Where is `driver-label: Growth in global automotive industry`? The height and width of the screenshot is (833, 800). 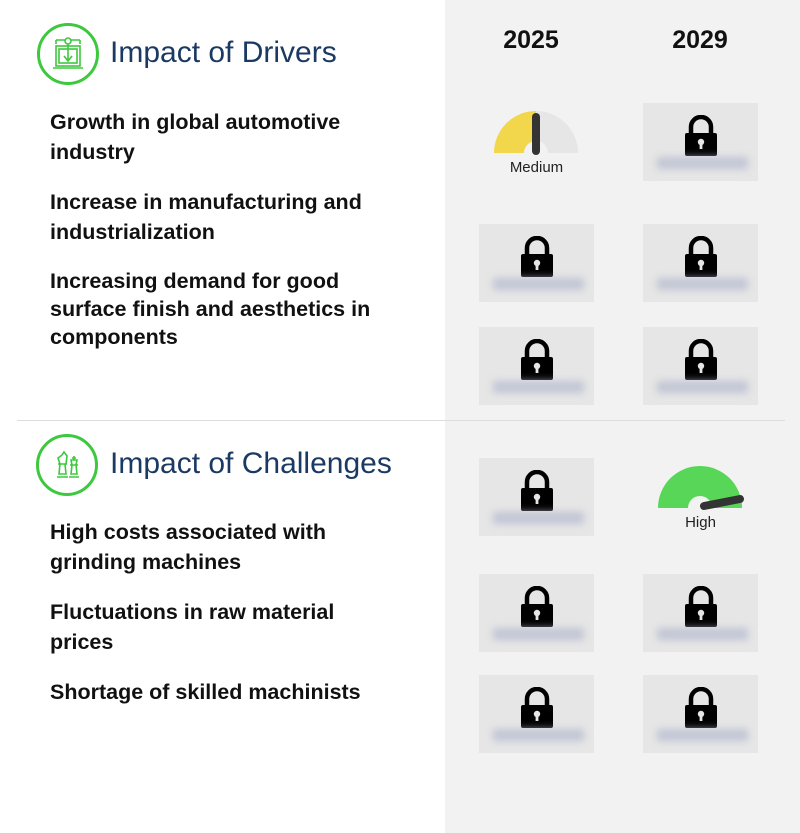
driver-label: Growth in global automotive industry is located at coordinates (195, 137).